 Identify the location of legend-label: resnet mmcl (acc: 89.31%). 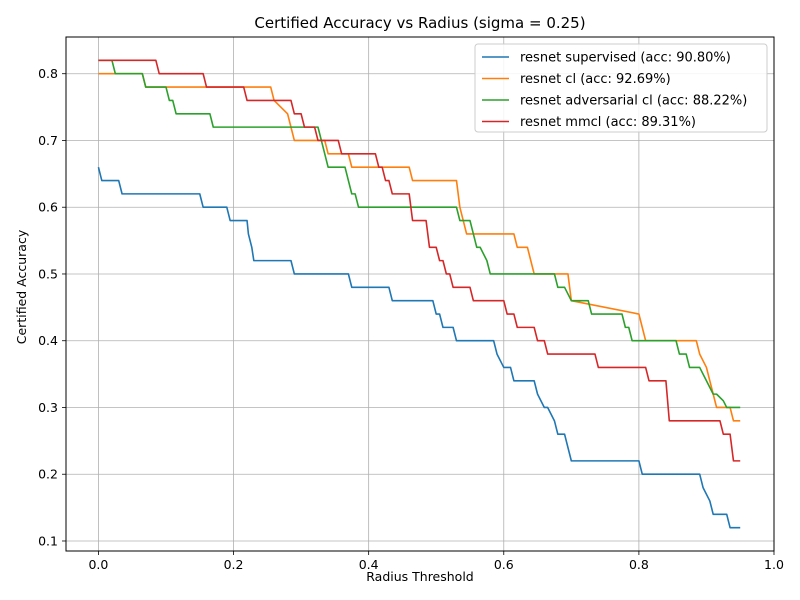
(608, 122).